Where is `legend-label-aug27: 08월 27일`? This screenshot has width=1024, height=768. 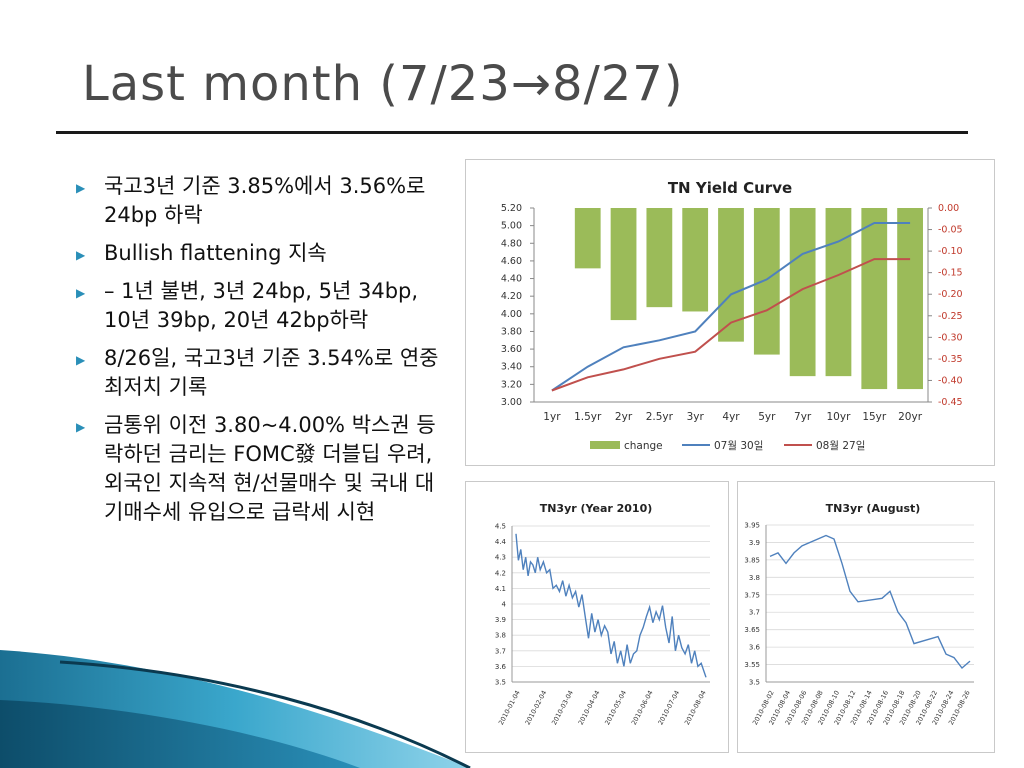
legend-label-aug27: 08월 27일 is located at coordinates (840, 445).